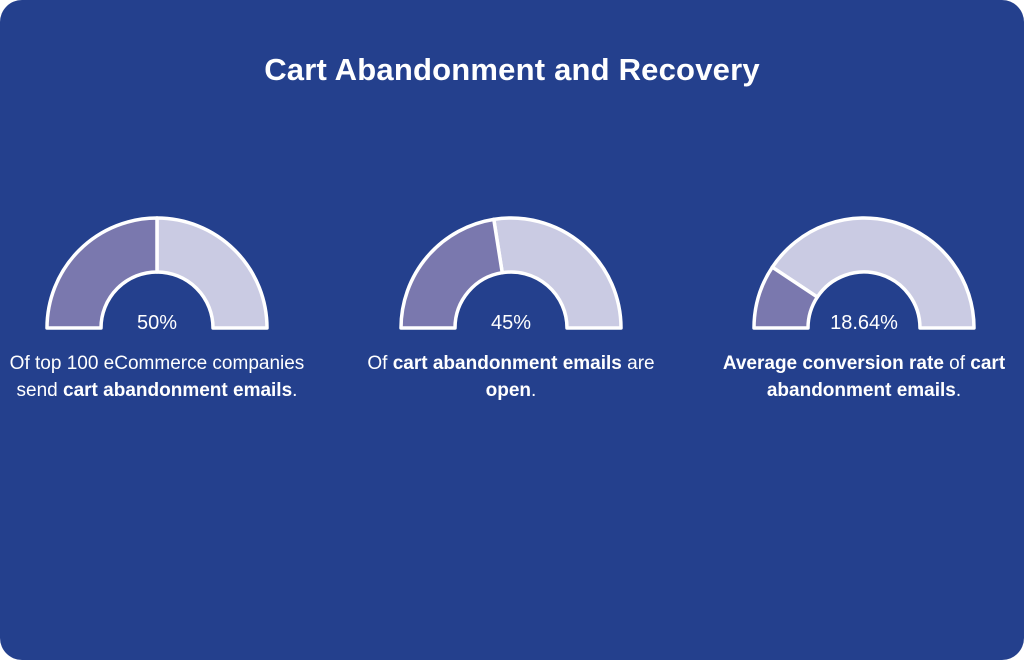  Describe the element at coordinates (512, 69) in the screenshot. I see `page-title: Cart Abandonment and Recovery` at that location.